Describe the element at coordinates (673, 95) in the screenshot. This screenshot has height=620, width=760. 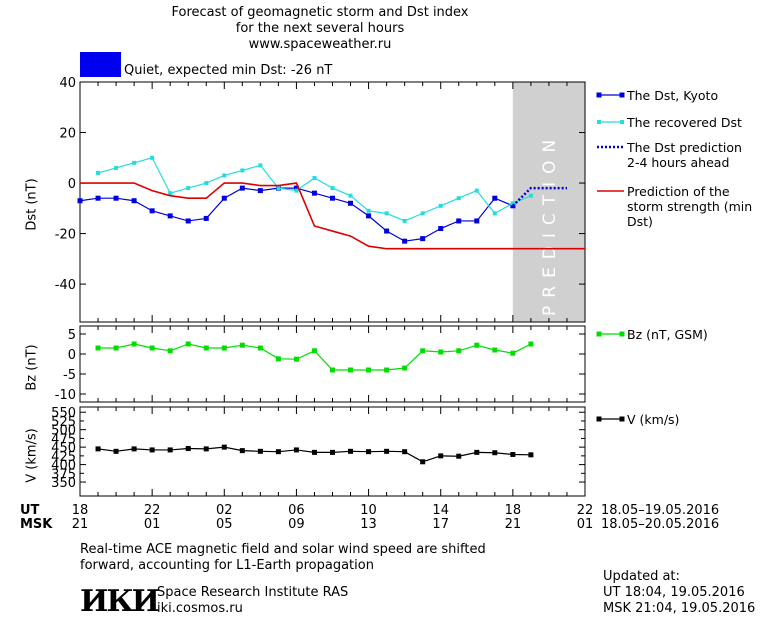
I see `legend-dst-kyoto: The Dst, Kyoto` at that location.